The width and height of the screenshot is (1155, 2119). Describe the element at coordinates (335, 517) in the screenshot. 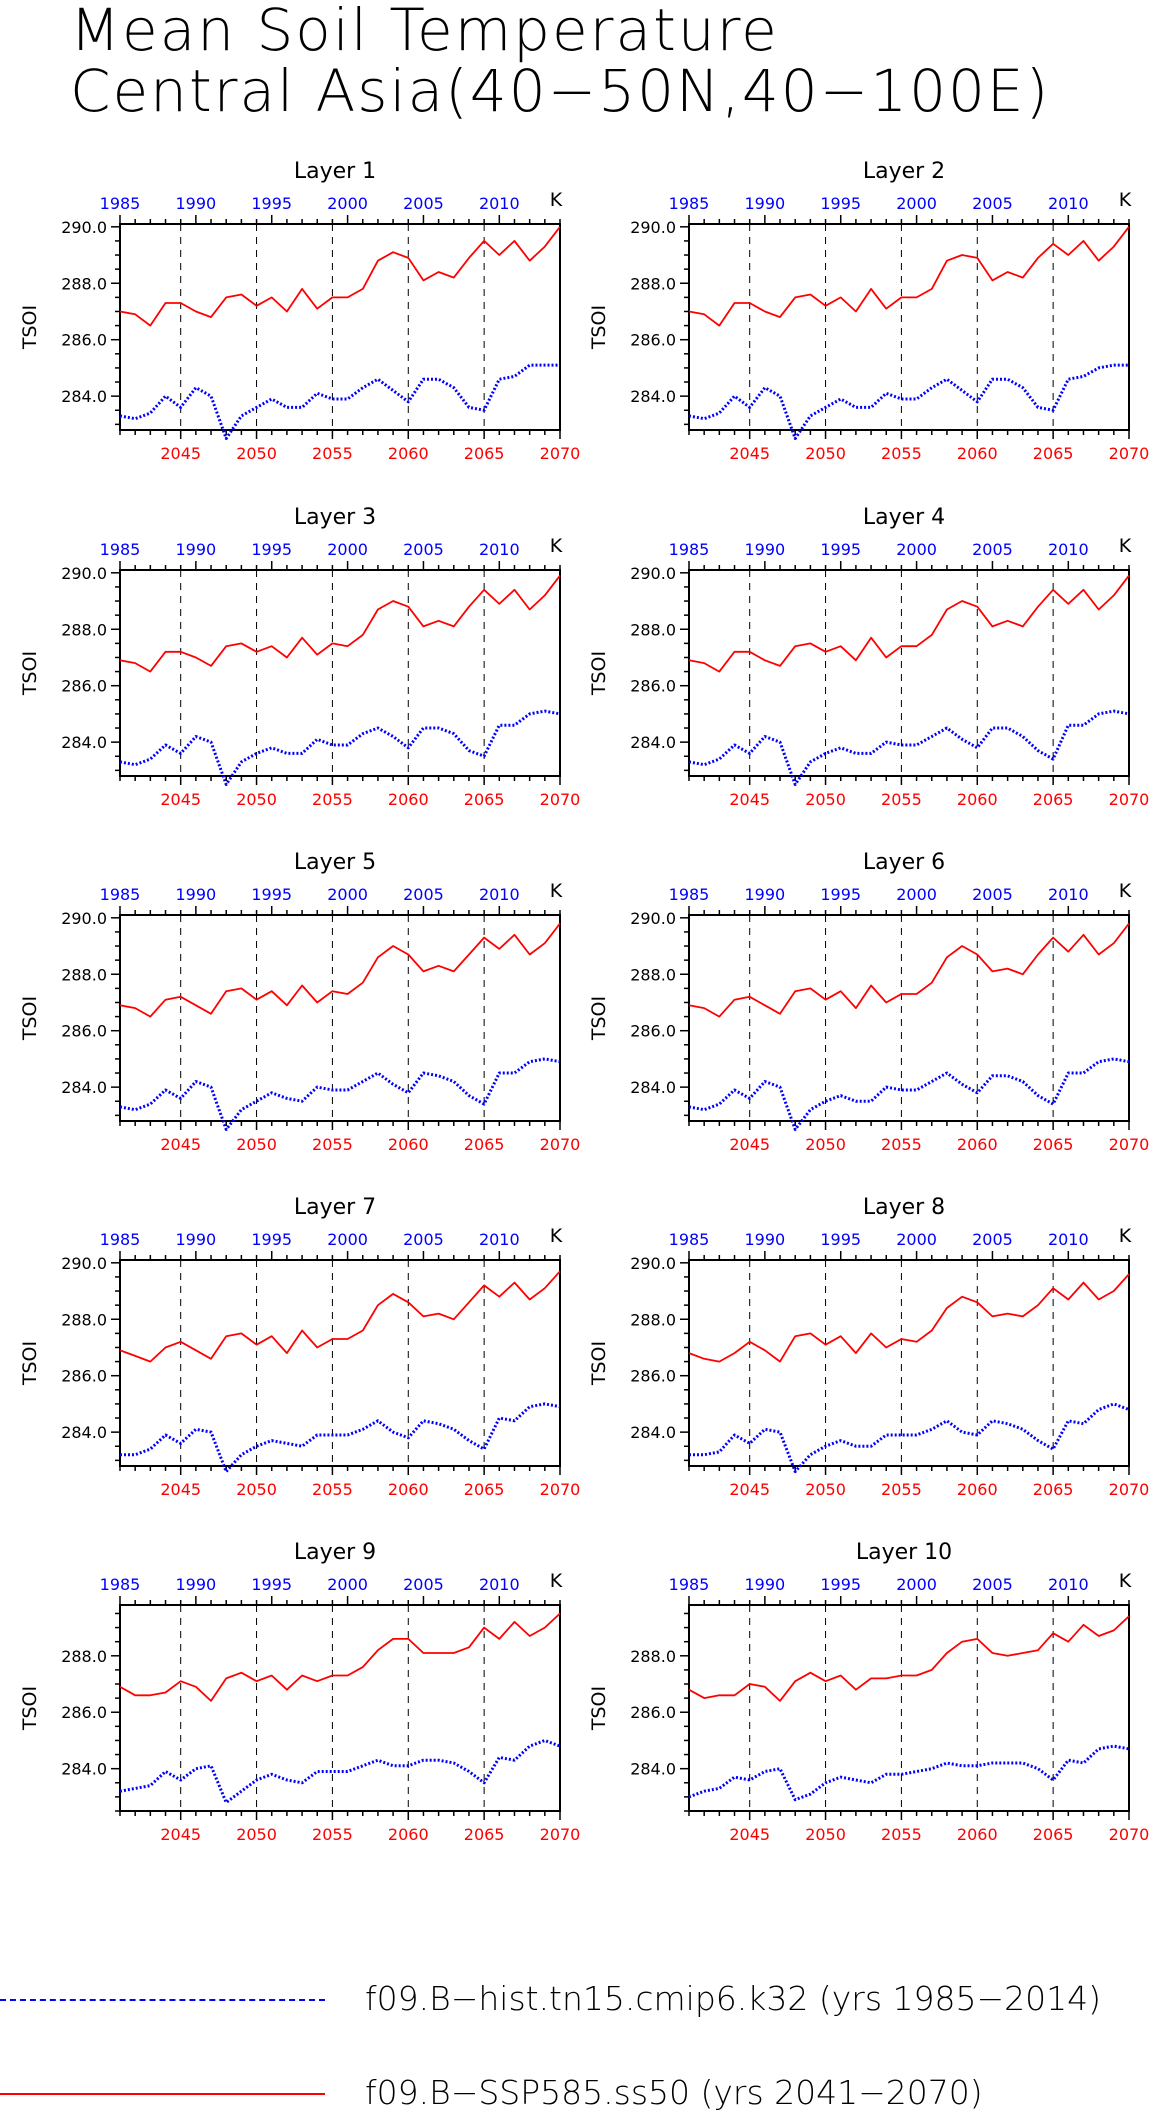

I see `panel-title: Layer 3` at that location.